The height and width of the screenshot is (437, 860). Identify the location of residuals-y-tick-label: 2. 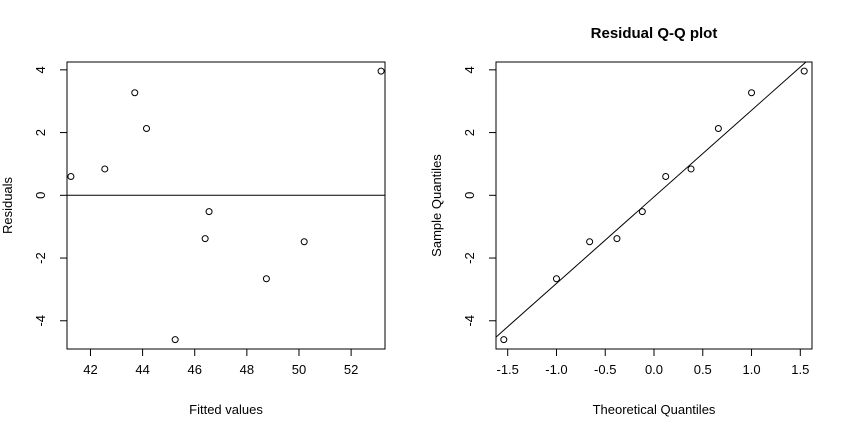
(40, 132).